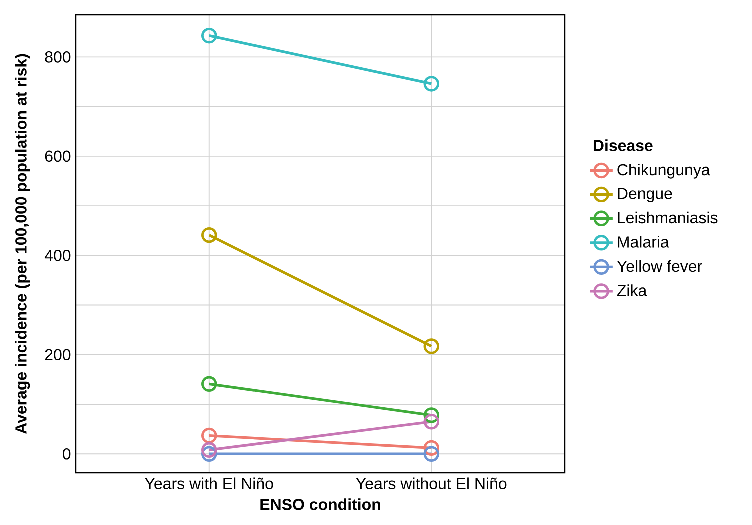 The height and width of the screenshot is (525, 752). I want to click on legend-label: Dengue, so click(645, 195).